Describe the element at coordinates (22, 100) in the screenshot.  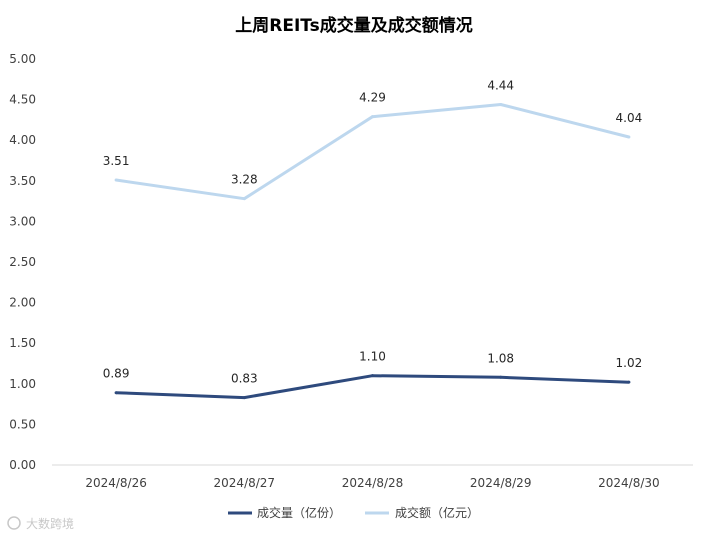
I see `y-tick-label: 4.50` at that location.